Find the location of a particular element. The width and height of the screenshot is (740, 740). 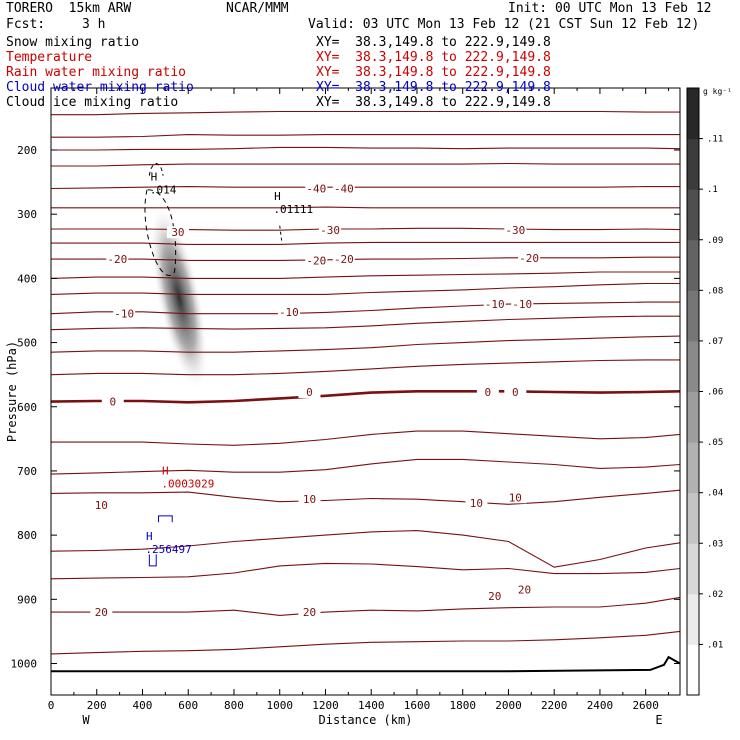

y-tick-label: 1000 is located at coordinates (24, 664).